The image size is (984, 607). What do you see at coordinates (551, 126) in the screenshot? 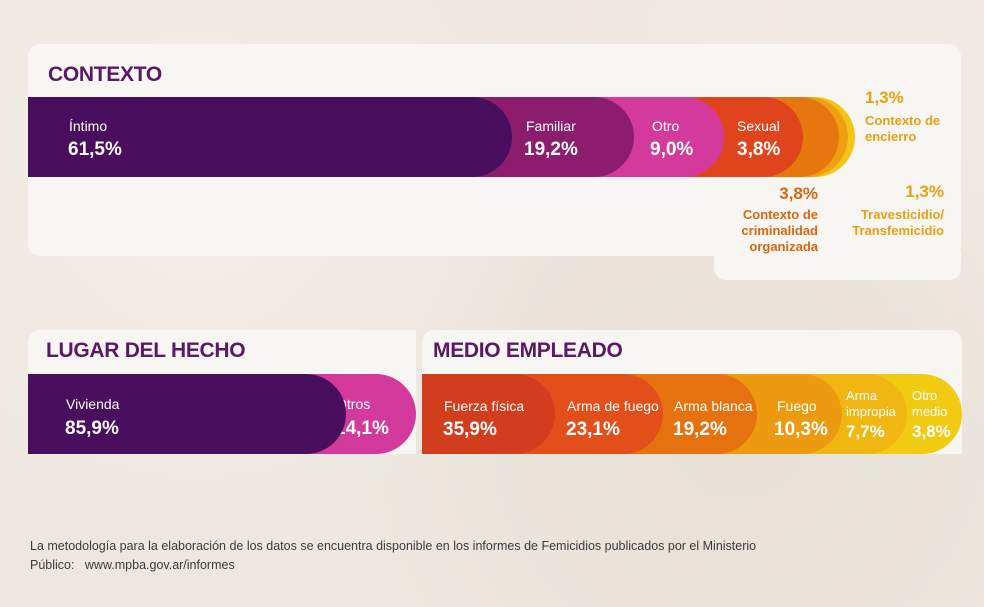
I see `contexto-label-familiar: Familiar` at bounding box center [551, 126].